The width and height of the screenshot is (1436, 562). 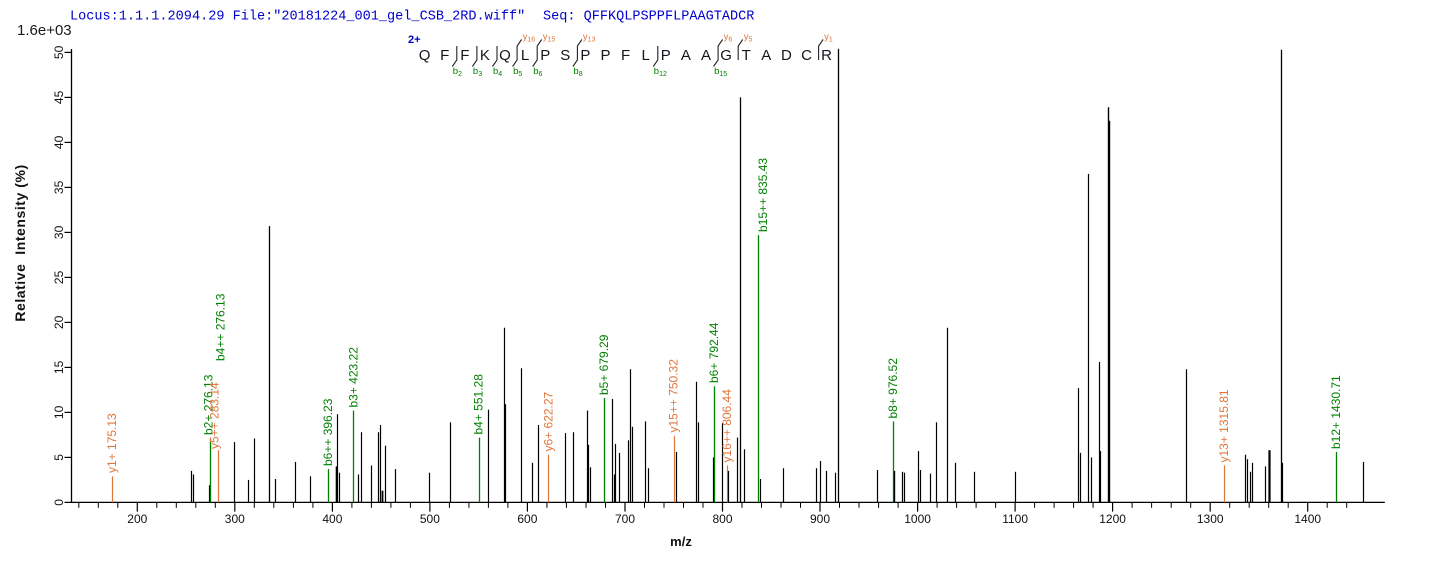 What do you see at coordinates (59, 367) in the screenshot?
I see `svg-text: 15` at bounding box center [59, 367].